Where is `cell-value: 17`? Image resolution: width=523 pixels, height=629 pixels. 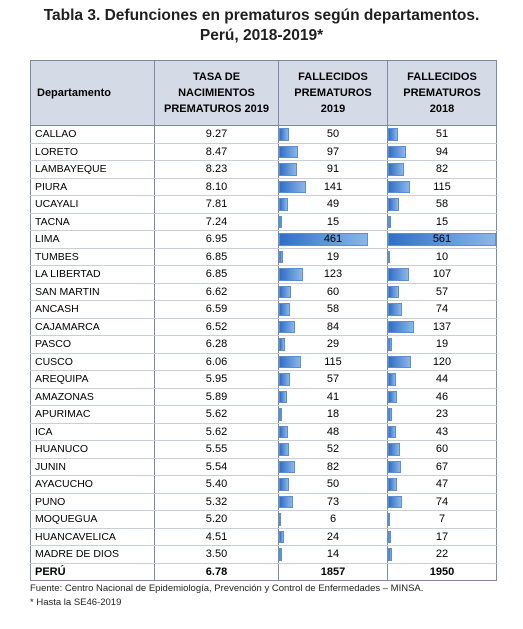 cell-value: 17 is located at coordinates (442, 536).